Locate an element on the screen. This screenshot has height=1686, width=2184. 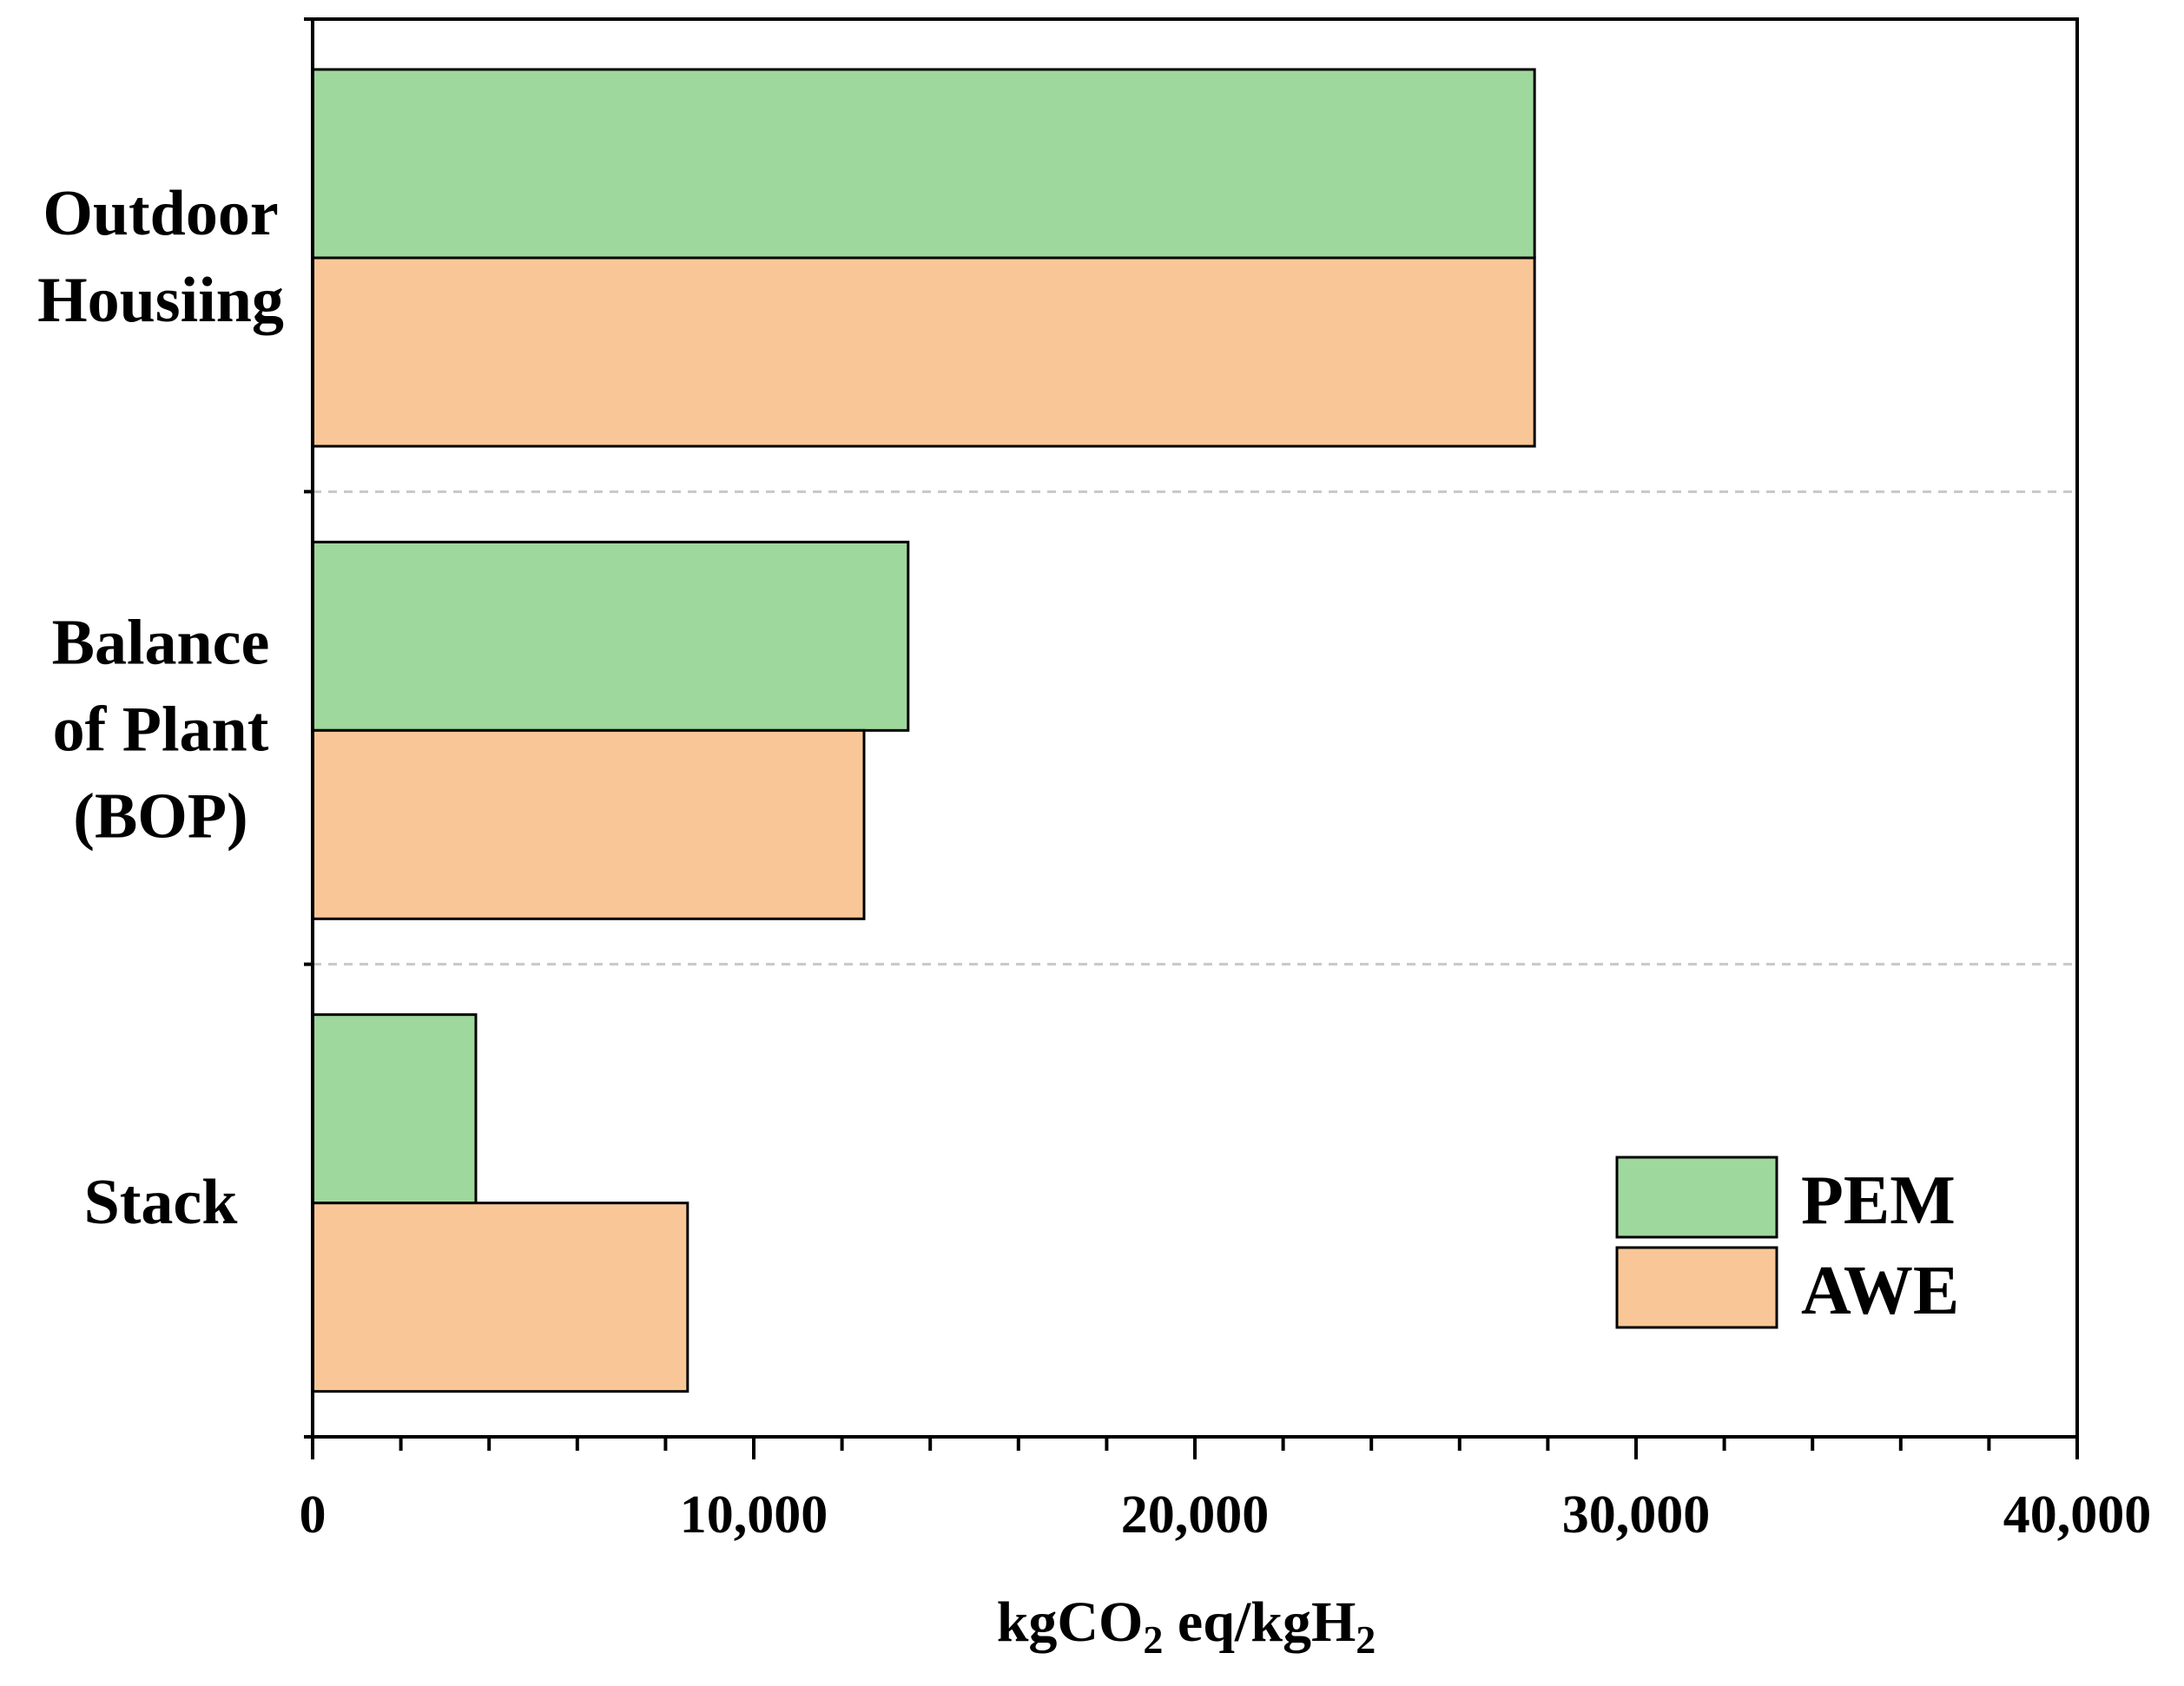
x-tick-label: 40,000 is located at coordinates (2077, 1514).